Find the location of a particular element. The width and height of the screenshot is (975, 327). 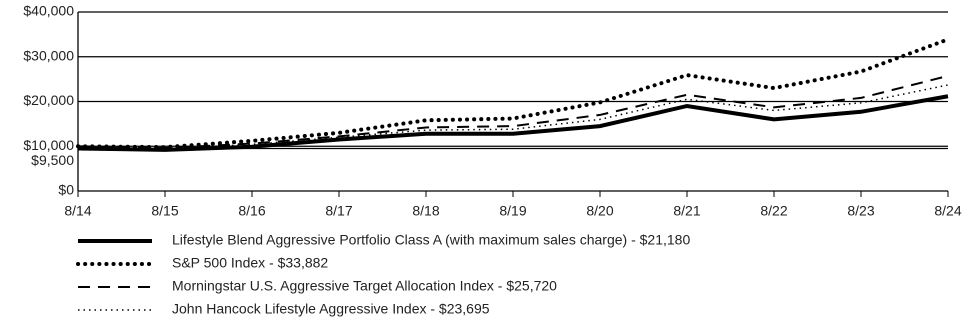

legend-label: S&P 500 Index - $33,882 is located at coordinates (250, 263).